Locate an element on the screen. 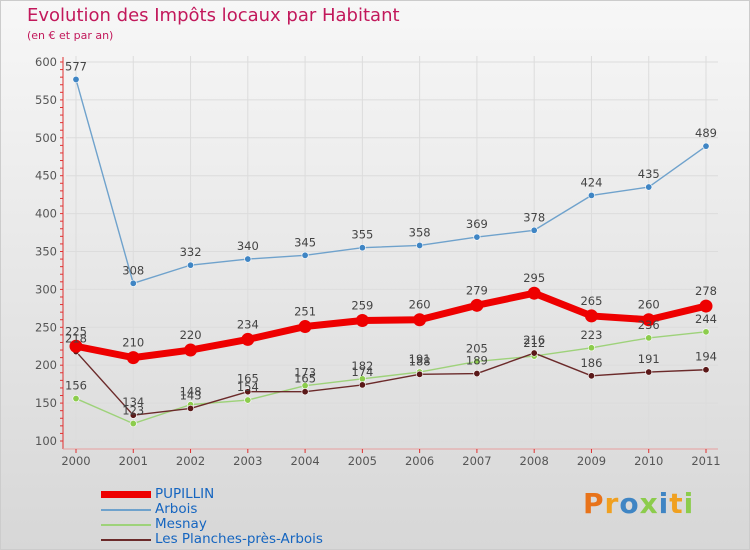  logo-letter: P is located at coordinates (594, 503).